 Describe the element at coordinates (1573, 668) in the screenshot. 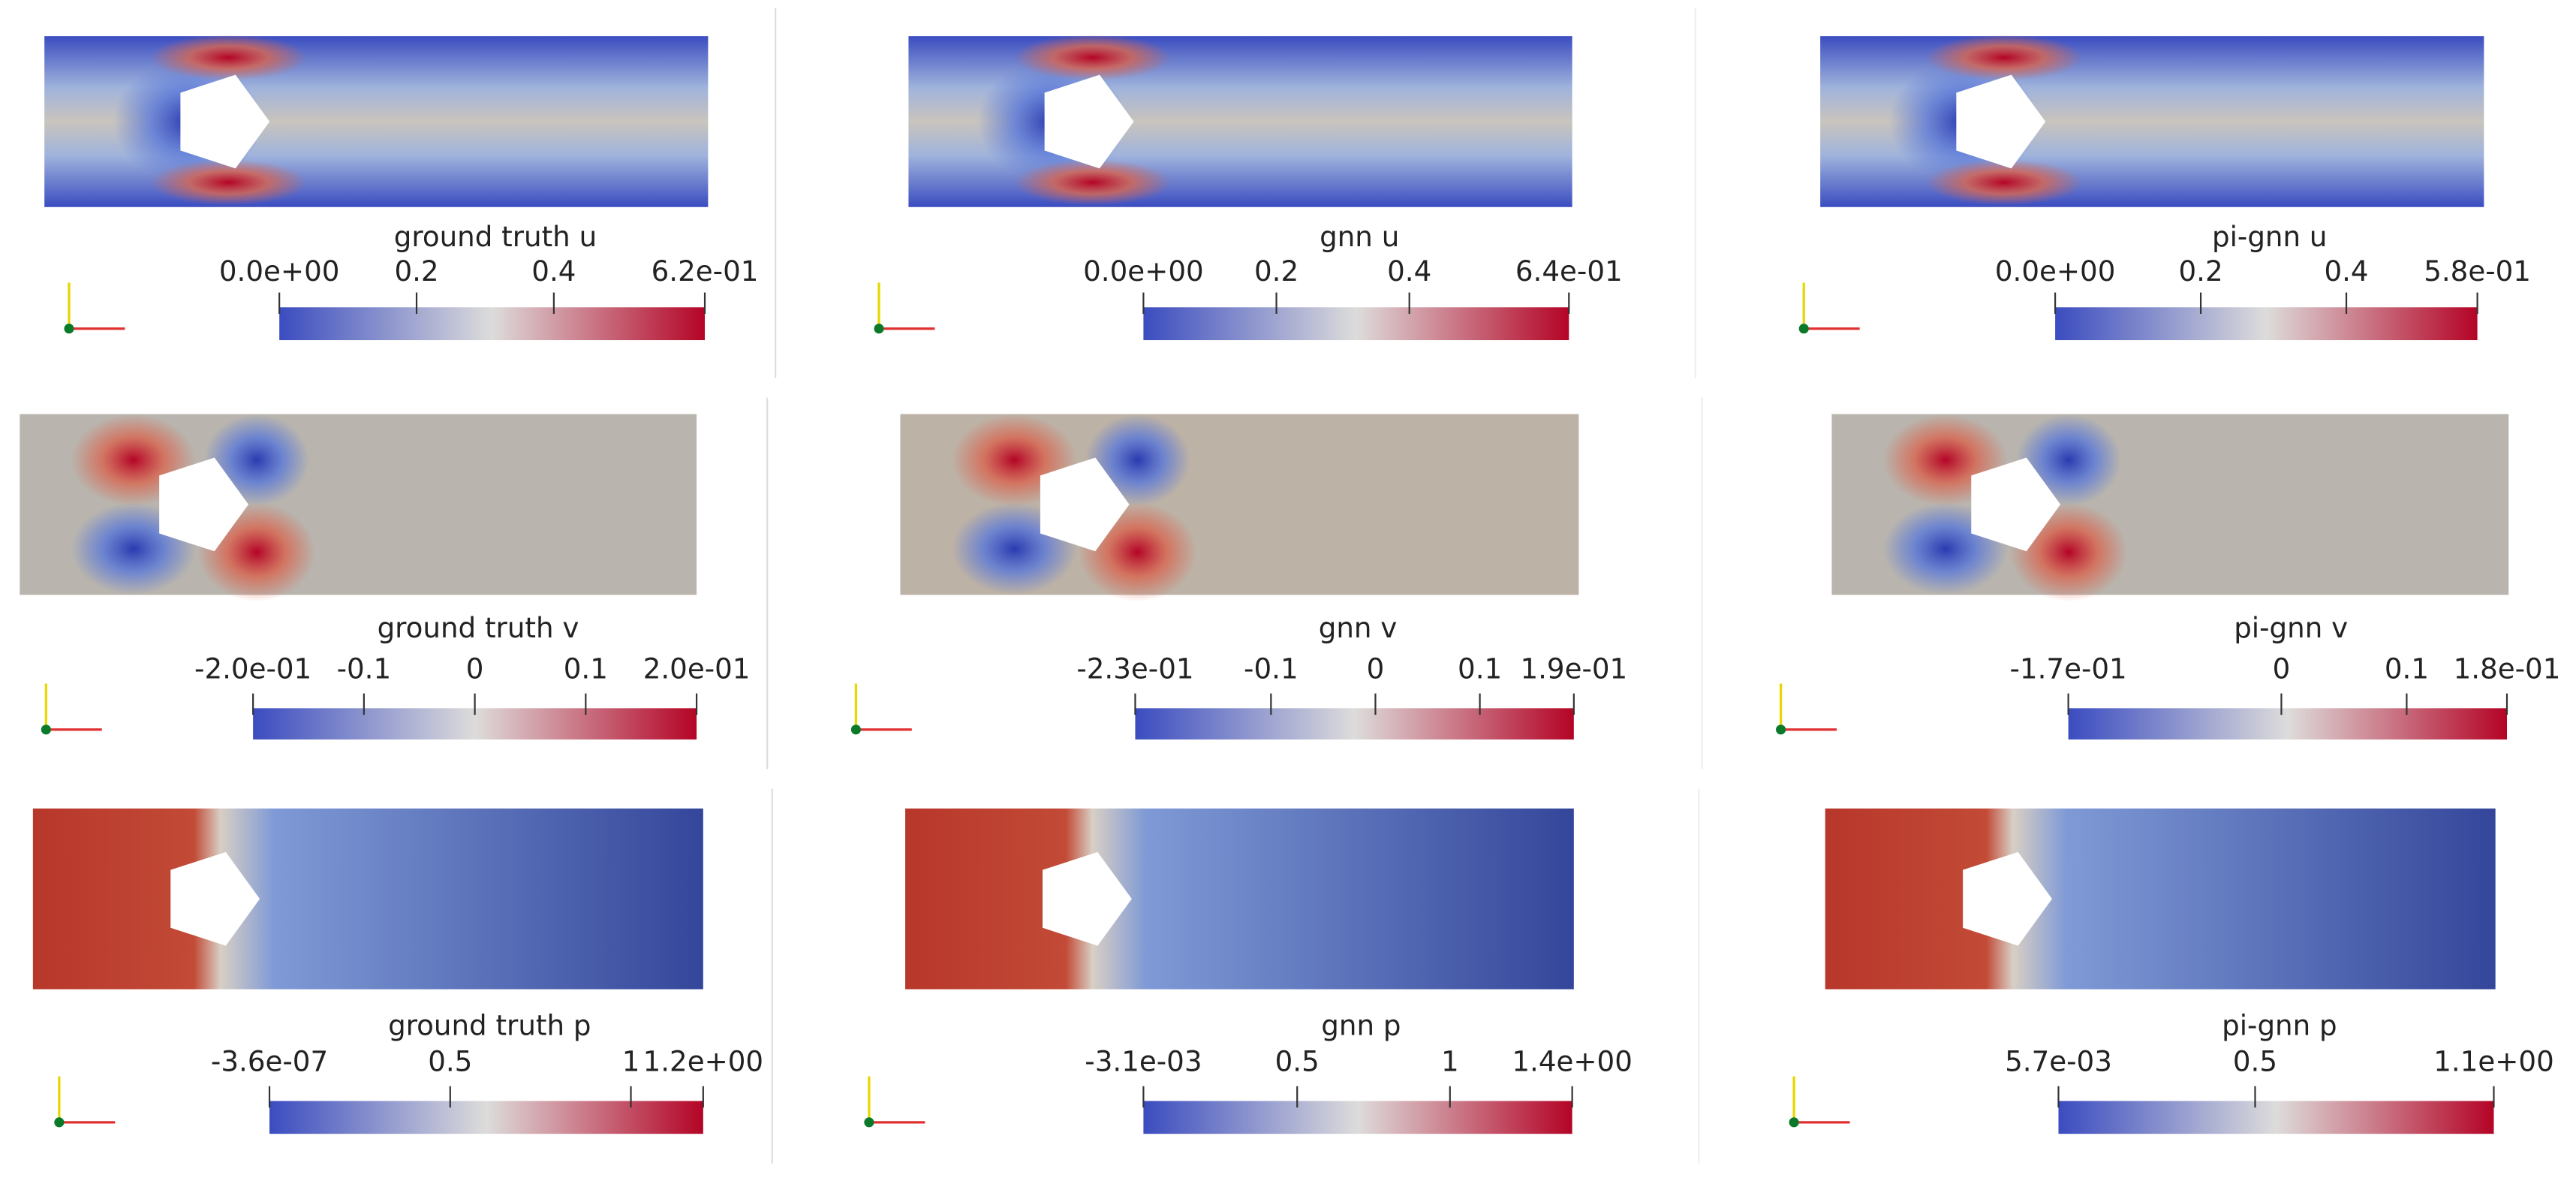

I see `tick-label: 1.9e-01` at that location.